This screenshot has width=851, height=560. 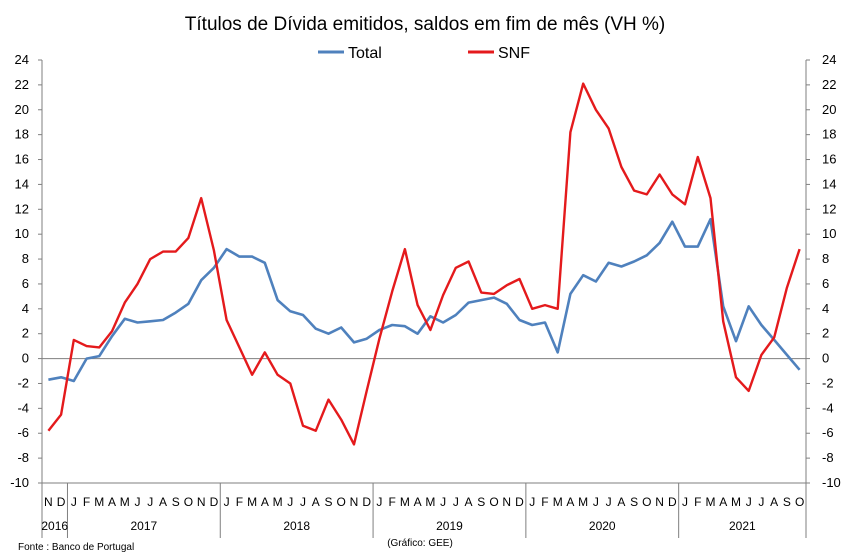 I want to click on y-tick-label-left: 0, so click(x=25, y=358).